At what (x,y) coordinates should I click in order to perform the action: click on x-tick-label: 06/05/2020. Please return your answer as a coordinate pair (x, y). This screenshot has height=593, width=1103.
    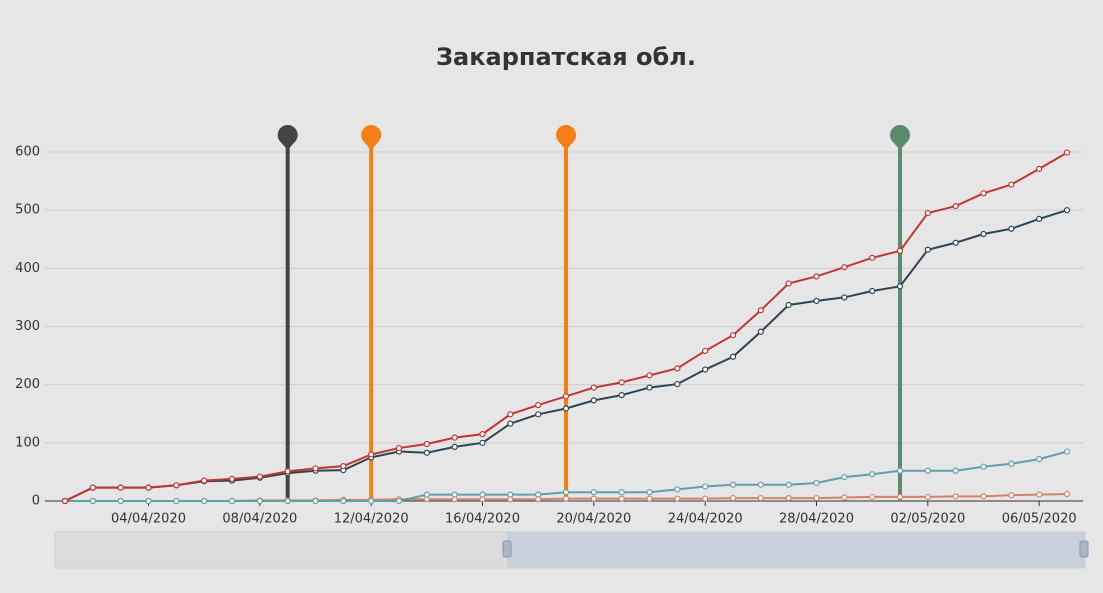
    Looking at the image, I should click on (1039, 519).